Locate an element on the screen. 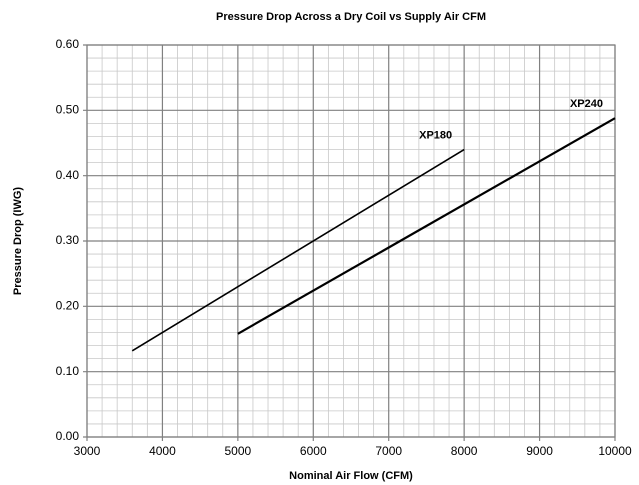 The height and width of the screenshot is (485, 639). y-tick-label: 0.20 is located at coordinates (68, 306).